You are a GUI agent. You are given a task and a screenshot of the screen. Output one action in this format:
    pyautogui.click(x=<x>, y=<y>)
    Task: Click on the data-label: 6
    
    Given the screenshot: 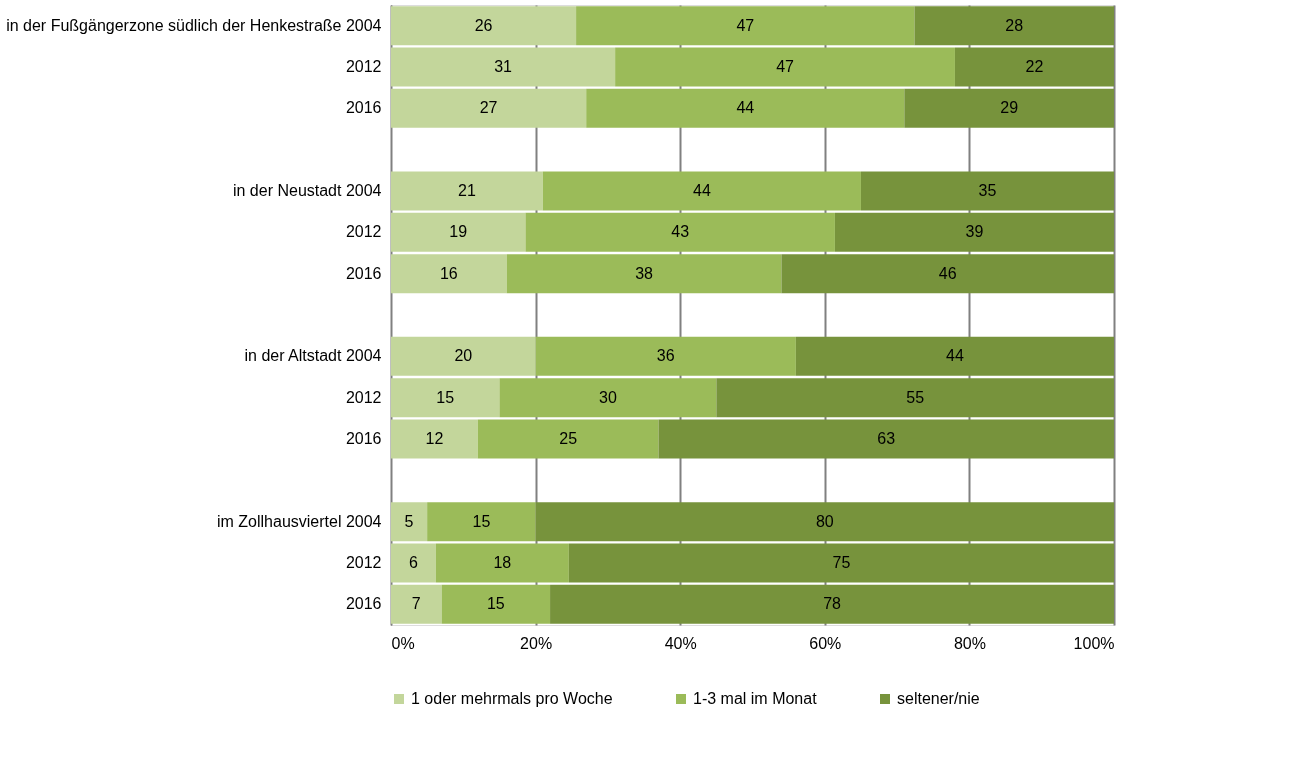 What is the action you would take?
    pyautogui.click(x=413, y=562)
    